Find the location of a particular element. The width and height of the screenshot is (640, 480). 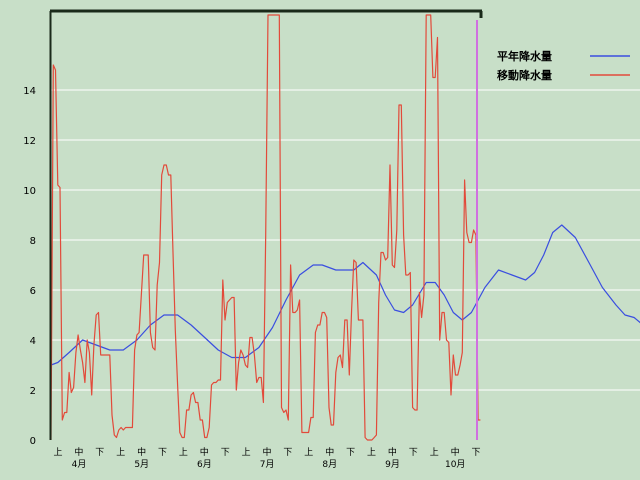

x-month-label: 7月 is located at coordinates (267, 464).